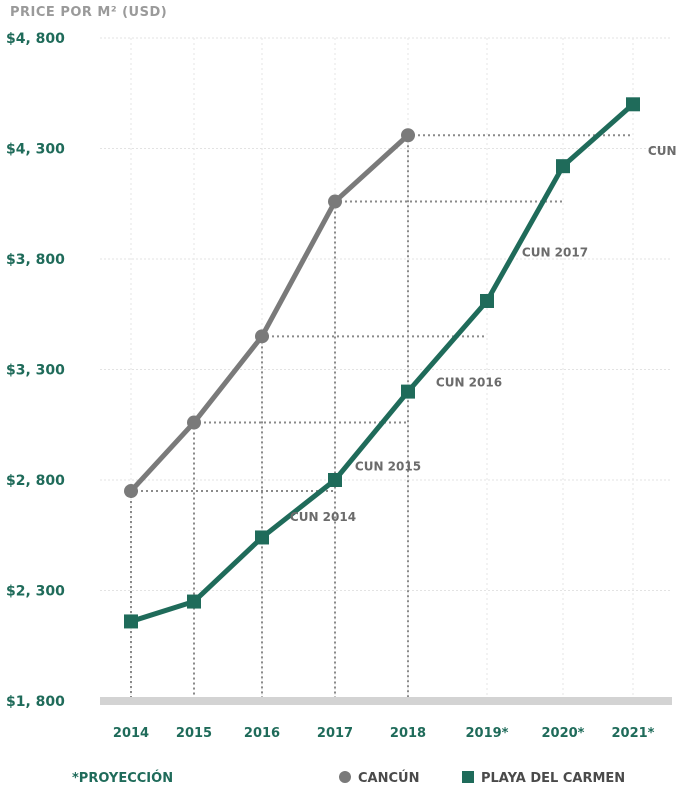 The image size is (676, 791). I want to click on y-tick-label: $4, 800, so click(35, 39).